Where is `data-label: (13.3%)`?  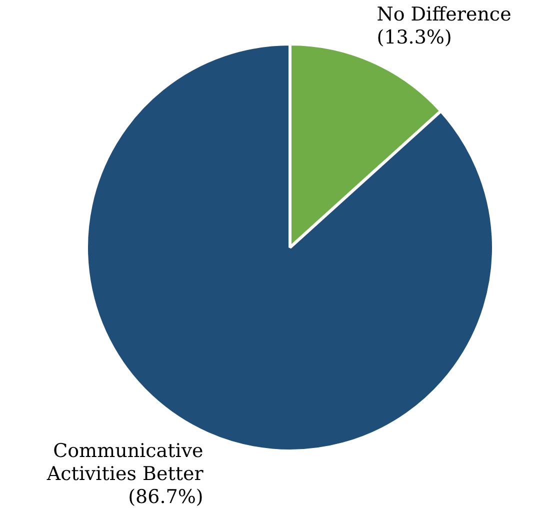 data-label: (13.3%) is located at coordinates (414, 37).